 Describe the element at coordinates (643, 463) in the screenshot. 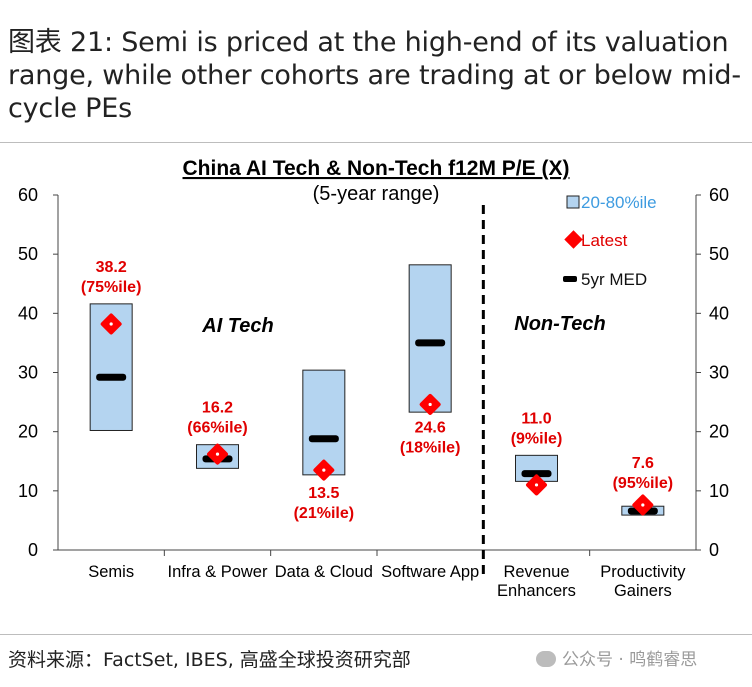

I see `latest-value-label: 7.6` at that location.